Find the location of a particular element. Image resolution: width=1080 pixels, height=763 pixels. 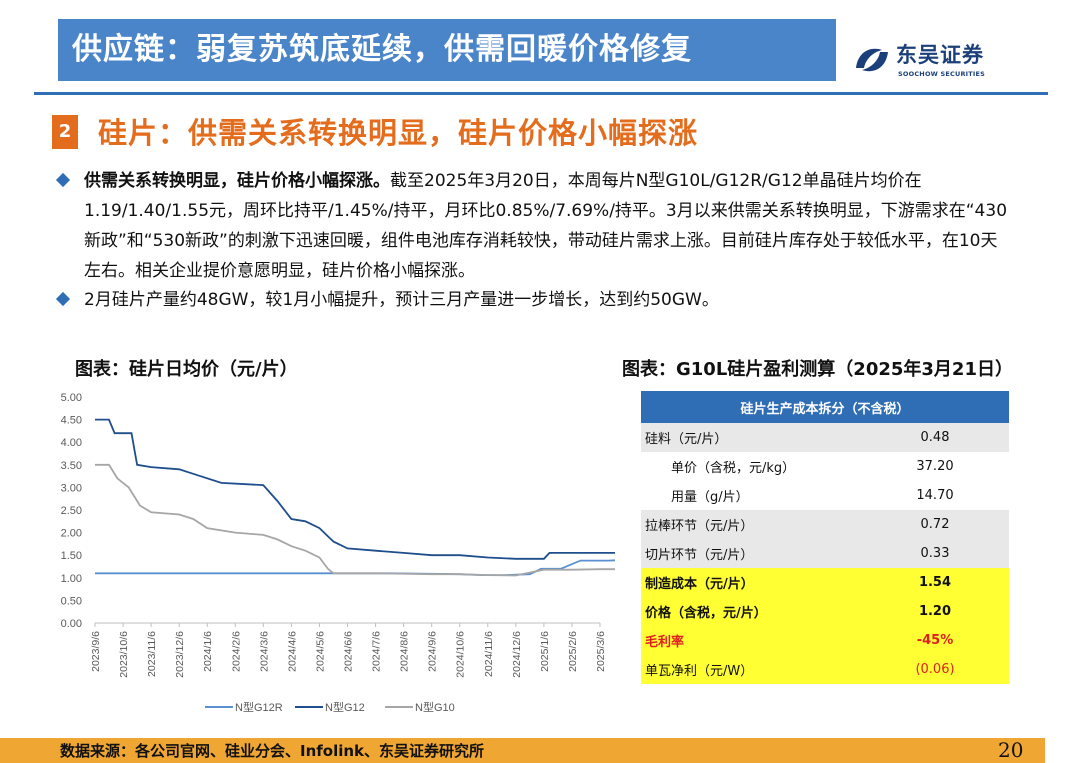

chart-caption: 图表：硅片日均价（元/片） is located at coordinates (186, 369).